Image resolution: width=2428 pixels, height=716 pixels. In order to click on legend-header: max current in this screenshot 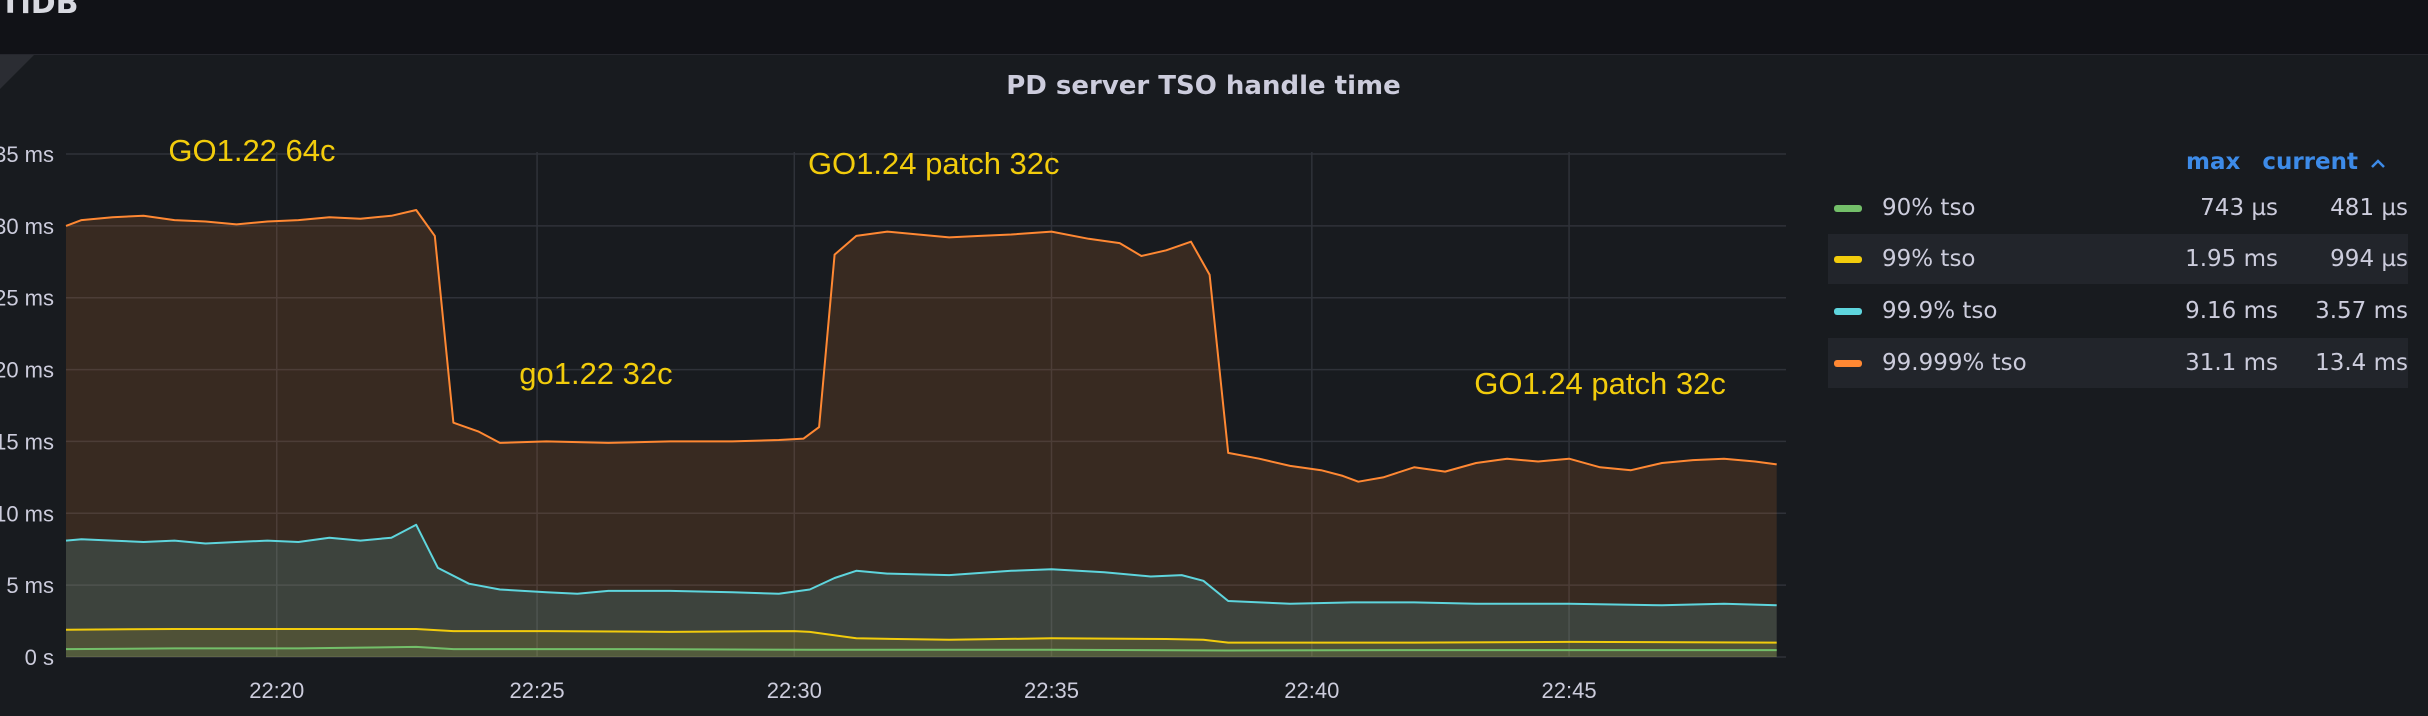, I will do `click(2286, 162)`.